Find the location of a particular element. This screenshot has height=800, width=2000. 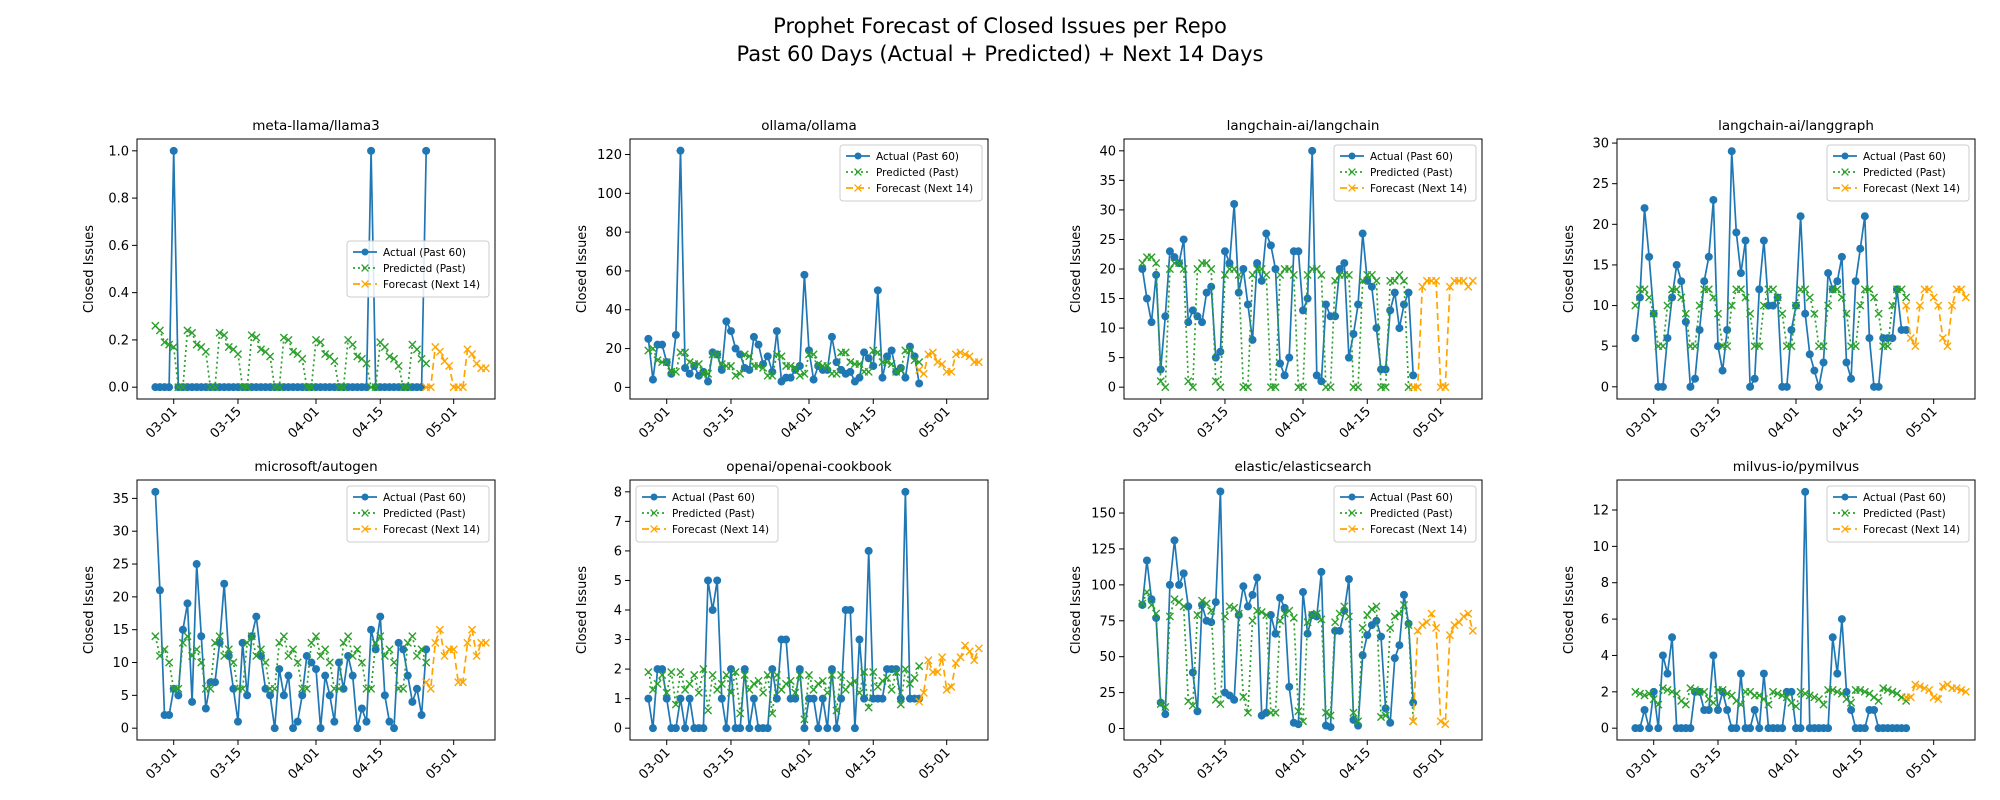

y-tick-label: 8 is located at coordinates (618, 492).